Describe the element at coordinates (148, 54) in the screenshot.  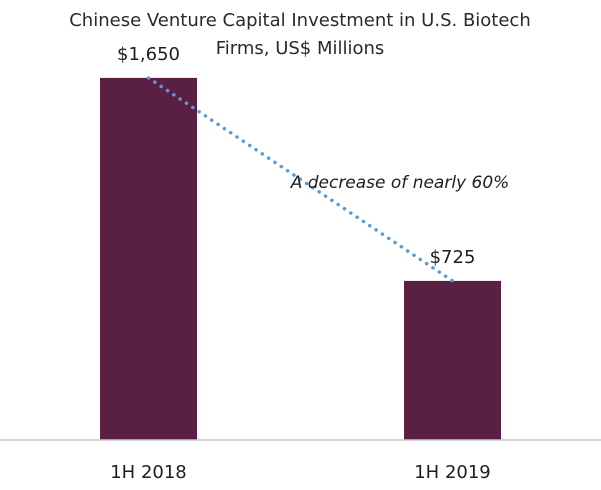
I see `data-label-1h-2018: $1,650` at that location.